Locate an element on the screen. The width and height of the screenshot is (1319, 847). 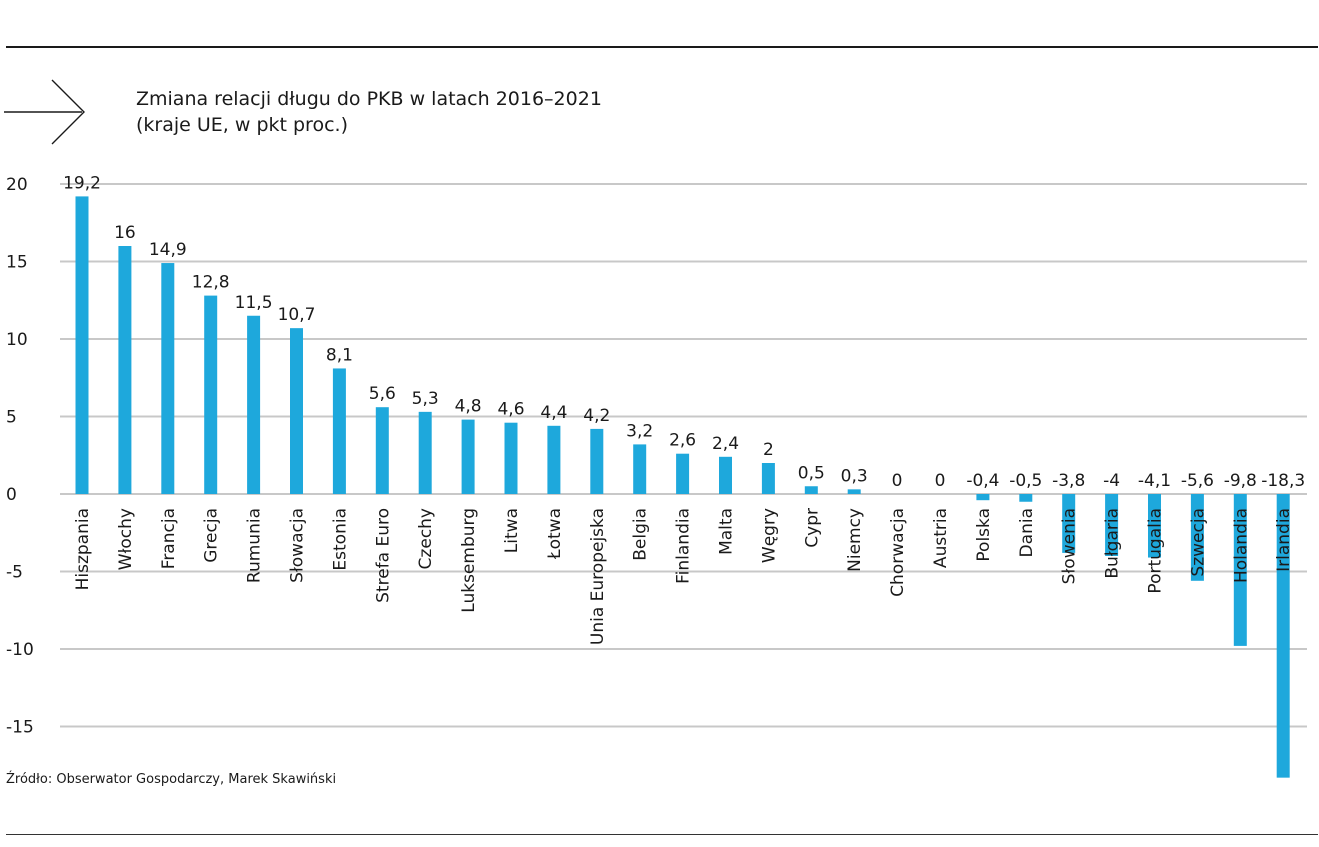
category-label: Bułgaria is located at coordinates (1113, 543).